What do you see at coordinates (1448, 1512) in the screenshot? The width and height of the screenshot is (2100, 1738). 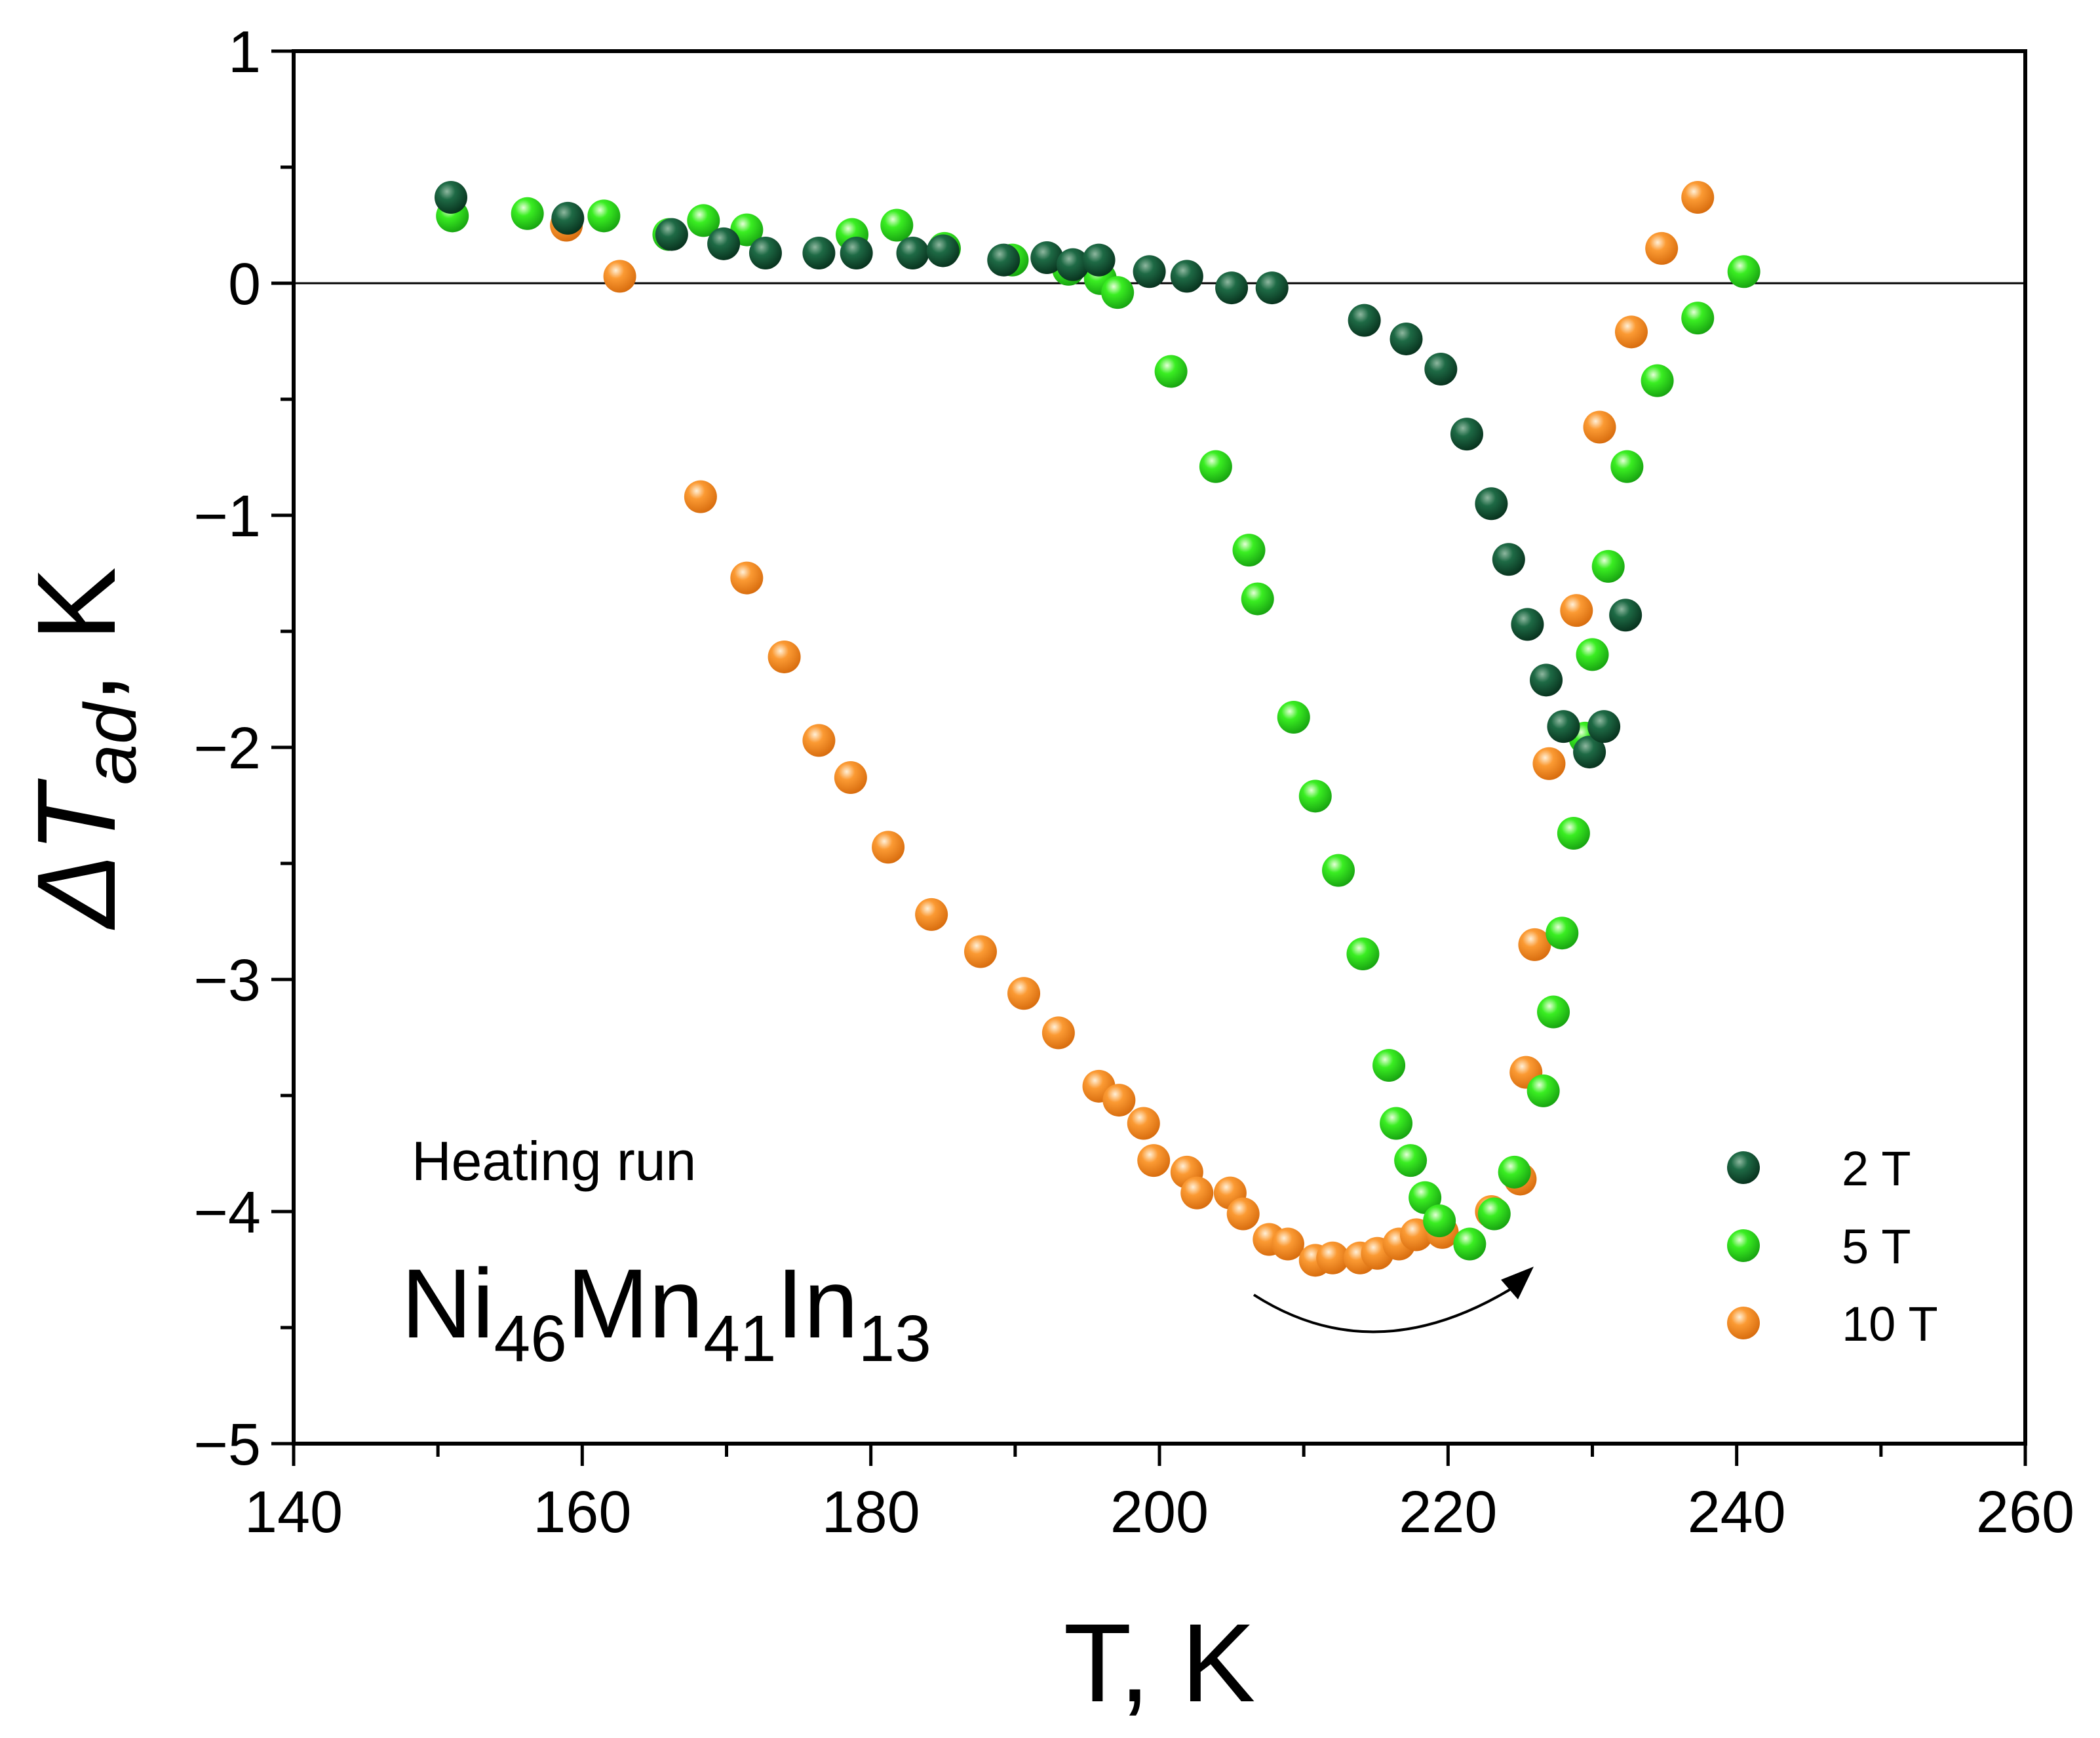 I see `x-tick-label: 220` at bounding box center [1448, 1512].